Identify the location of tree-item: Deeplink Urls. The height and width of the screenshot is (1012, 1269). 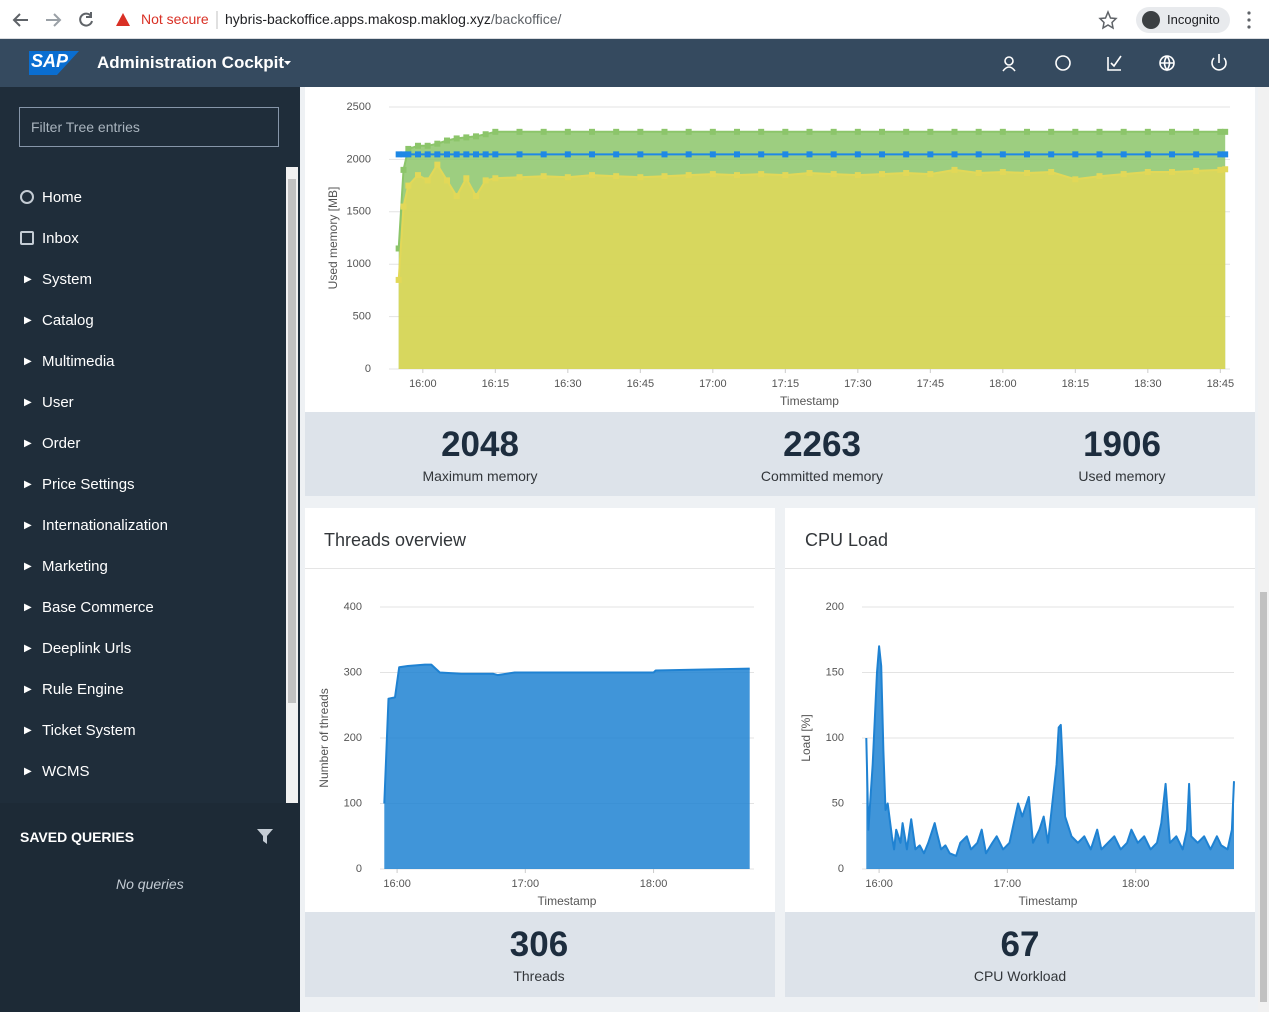
(87, 648).